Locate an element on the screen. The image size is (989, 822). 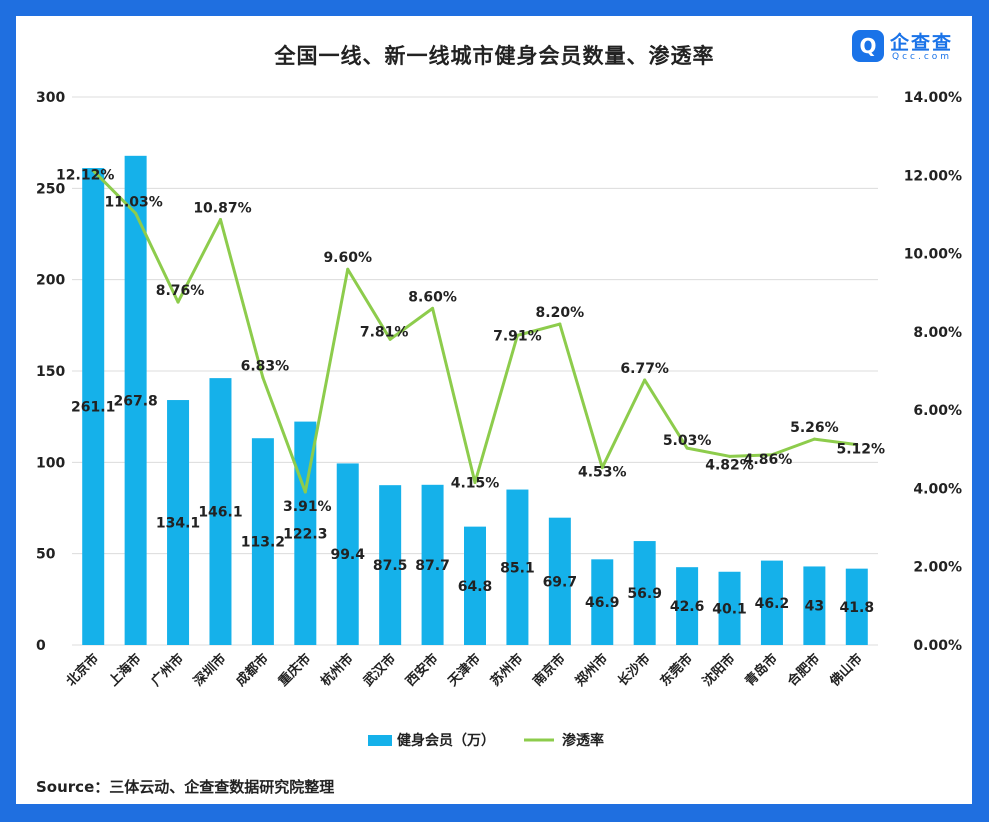
bar-value-label: 87.5 is located at coordinates (390, 566).